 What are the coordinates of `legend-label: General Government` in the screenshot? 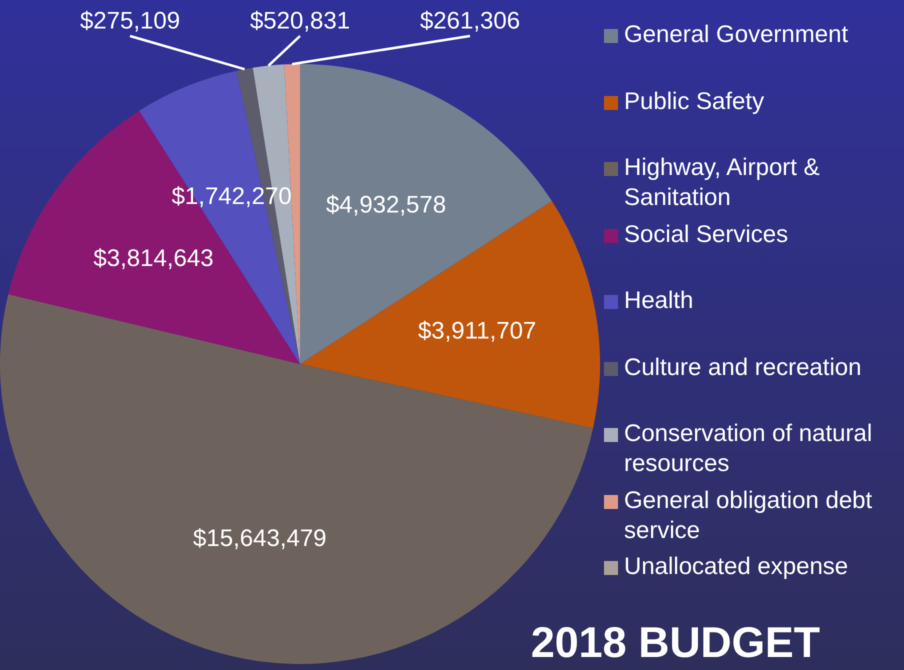 It's located at (736, 35).